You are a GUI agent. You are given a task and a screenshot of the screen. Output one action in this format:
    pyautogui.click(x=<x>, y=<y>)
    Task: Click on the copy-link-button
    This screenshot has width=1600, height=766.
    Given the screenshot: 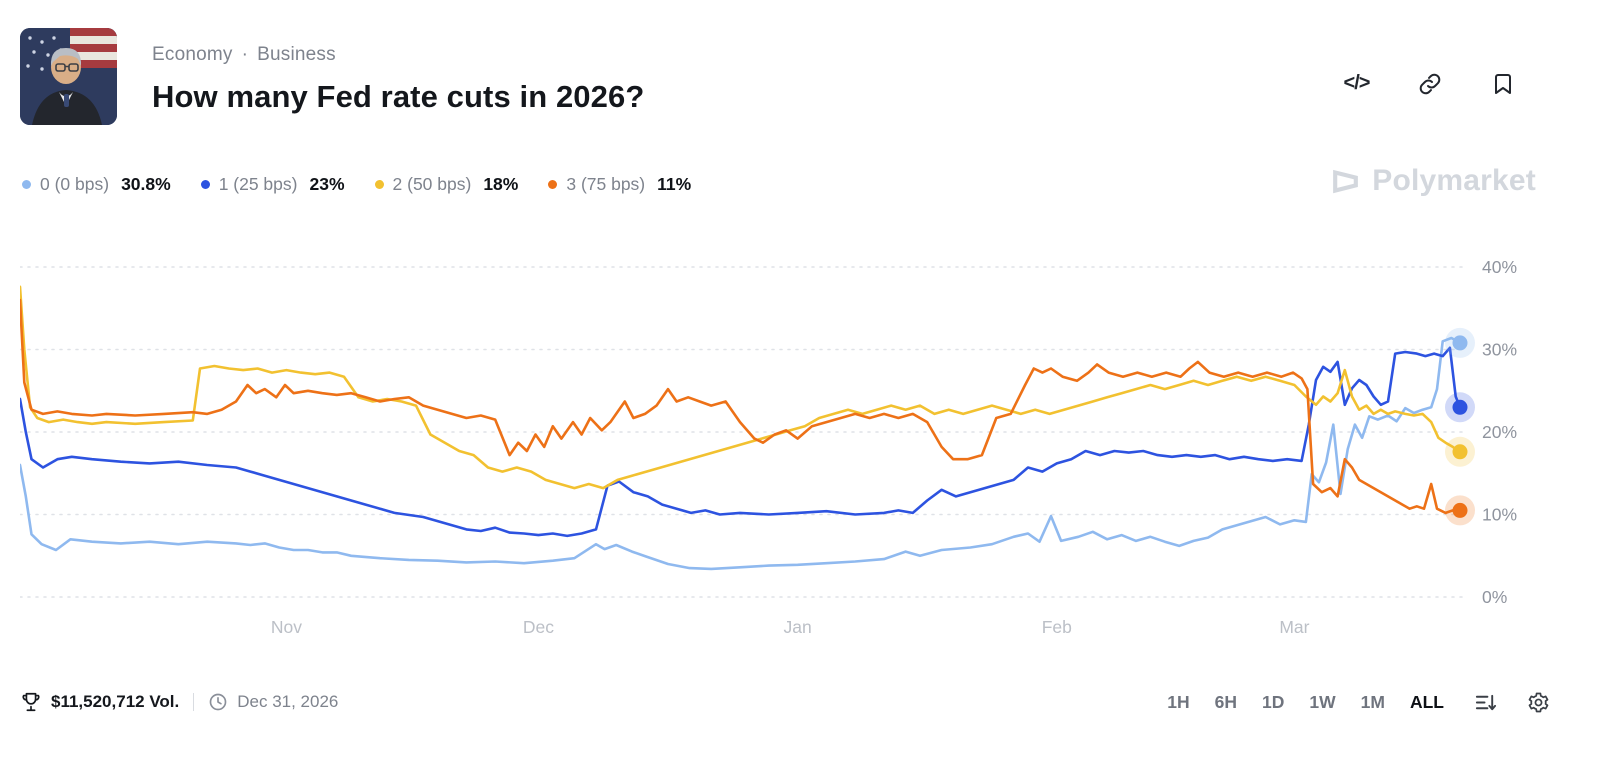 What is the action you would take?
    pyautogui.click(x=1429, y=83)
    